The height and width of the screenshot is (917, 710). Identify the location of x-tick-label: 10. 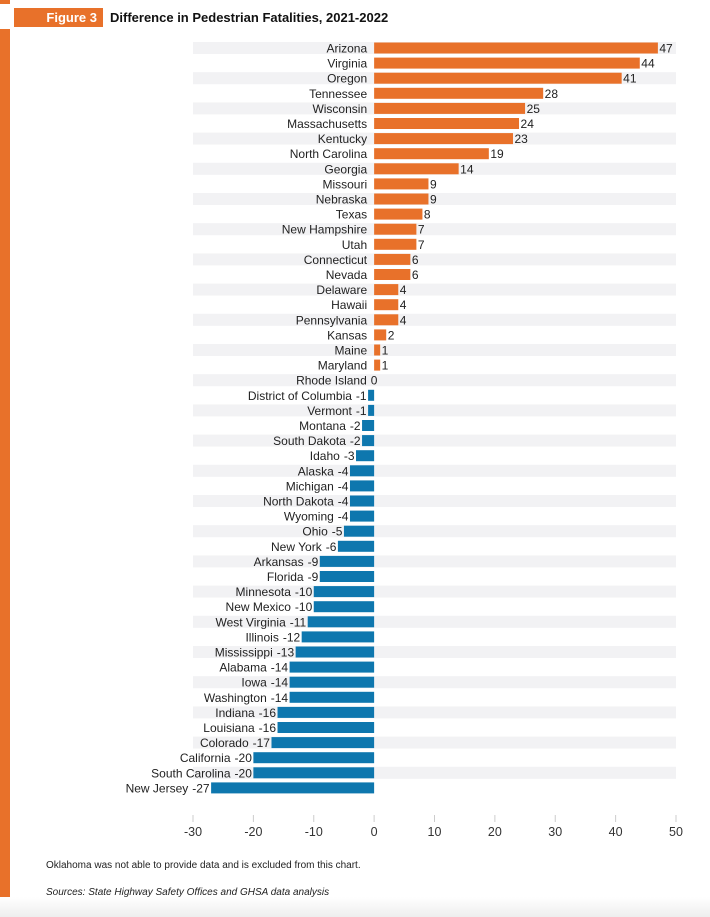
(435, 832).